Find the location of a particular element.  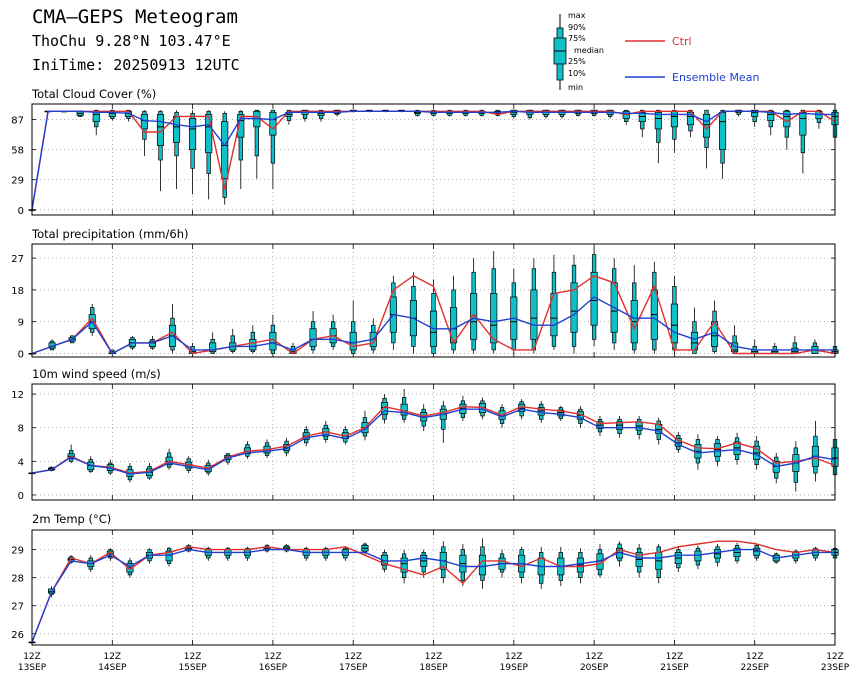

legend-mean-label: Ensemble Mean is located at coordinates (715, 77).